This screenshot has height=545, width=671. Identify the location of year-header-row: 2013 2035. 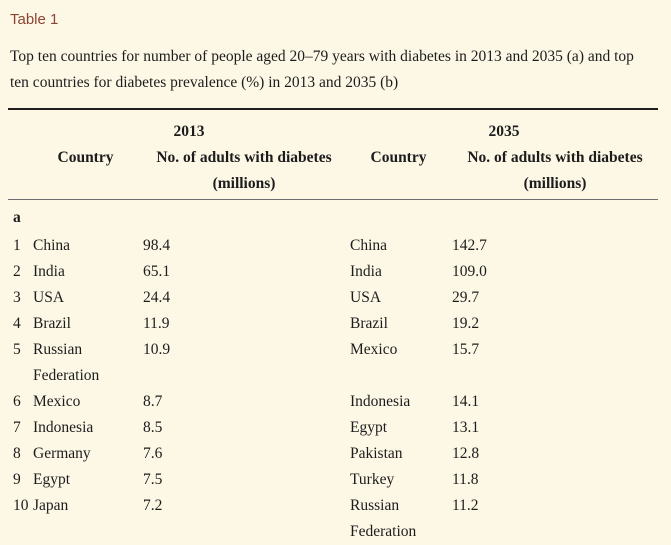
(333, 127).